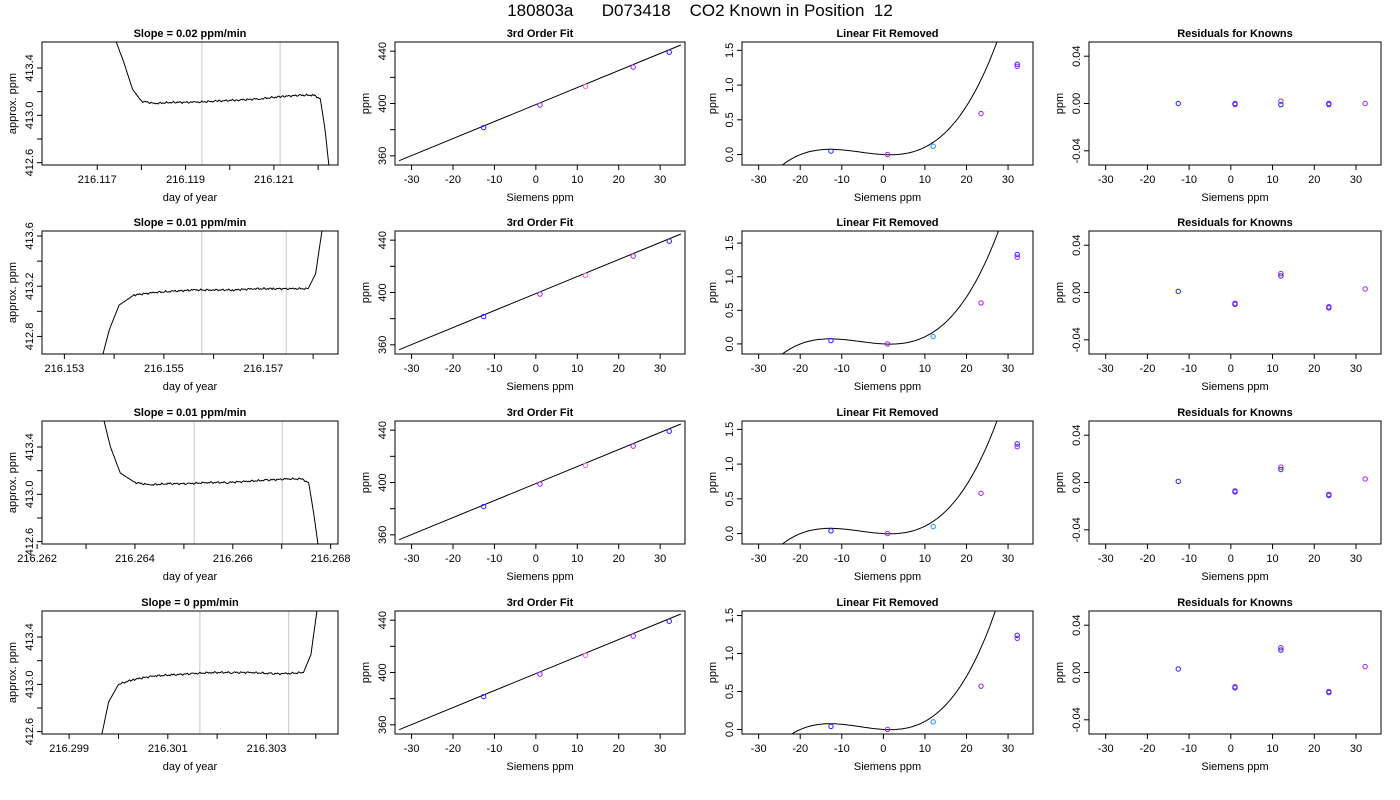 This screenshot has height=800, width=1400. I want to click on x-tick-label: 216.301, so click(168, 749).